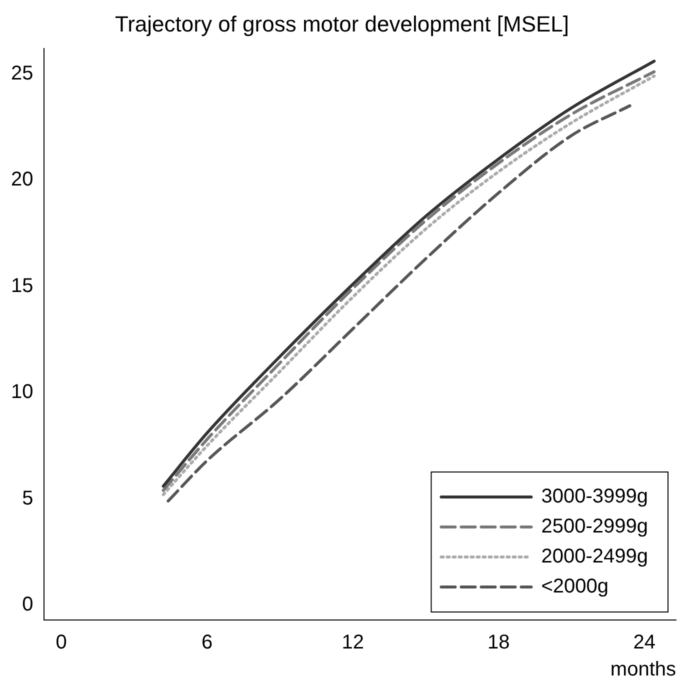 Image resolution: width=694 pixels, height=690 pixels. Describe the element at coordinates (22, 73) in the screenshot. I see `y-tick-label: 25` at that location.